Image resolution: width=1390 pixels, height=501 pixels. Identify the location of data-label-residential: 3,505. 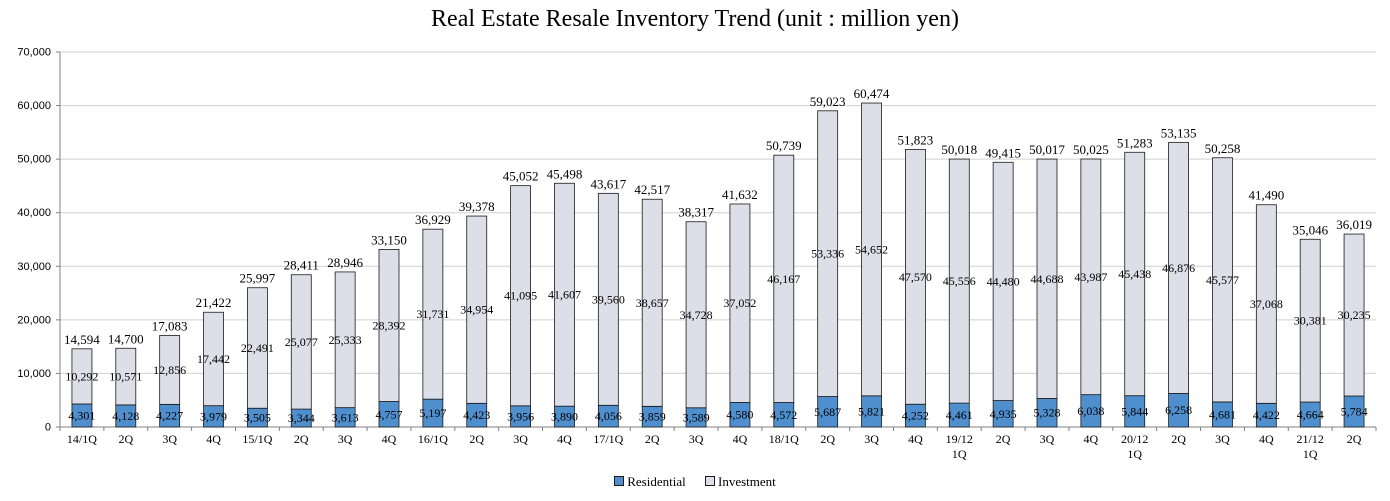
(257, 418).